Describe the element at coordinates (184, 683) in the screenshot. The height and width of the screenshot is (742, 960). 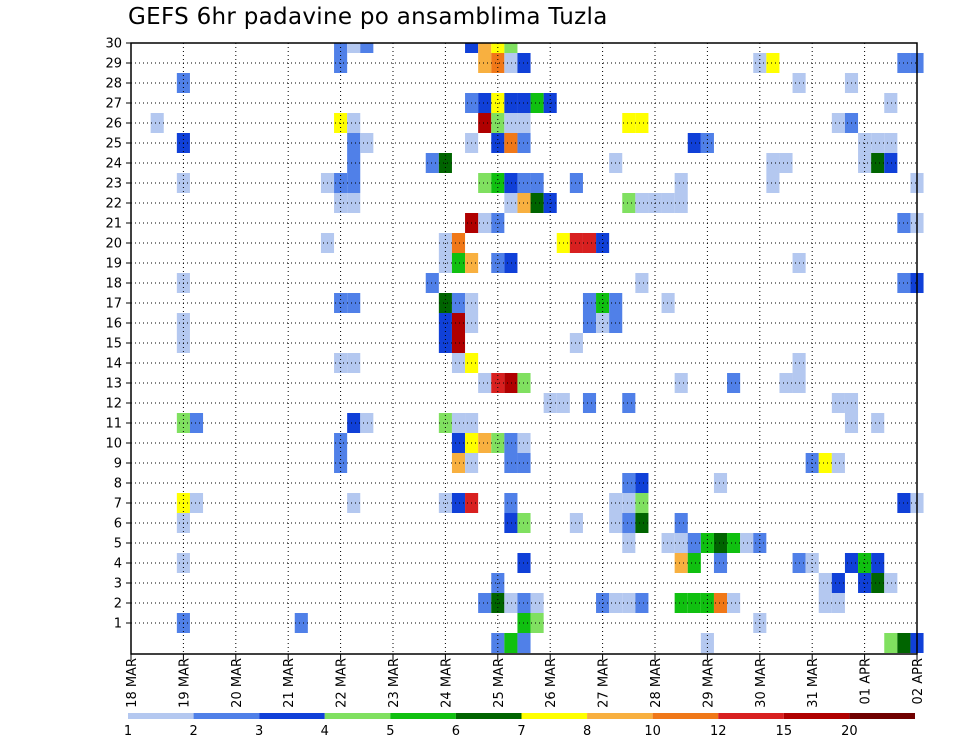
I see `x-tick-label: 19 MAR` at that location.